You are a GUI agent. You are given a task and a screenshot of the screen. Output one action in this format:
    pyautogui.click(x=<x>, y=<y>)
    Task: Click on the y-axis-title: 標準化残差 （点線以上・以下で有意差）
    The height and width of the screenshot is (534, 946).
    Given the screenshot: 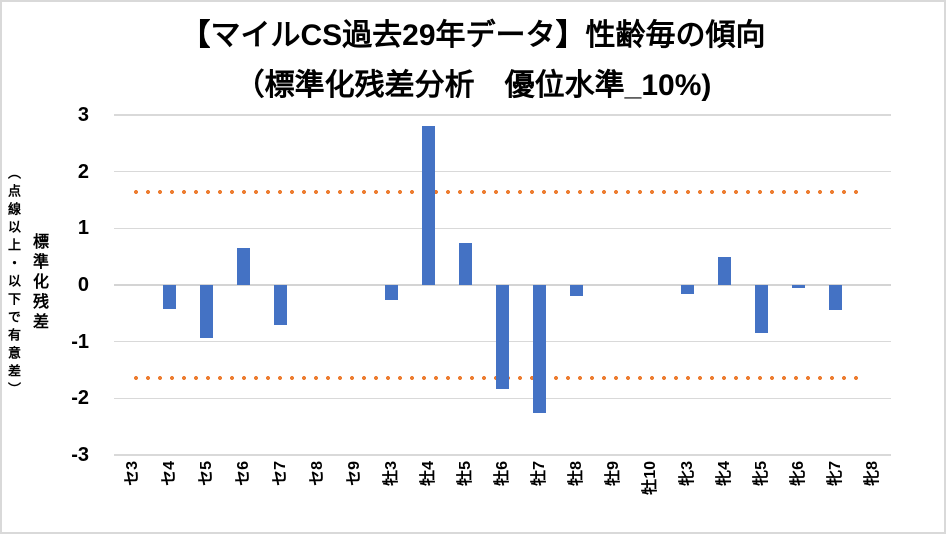 What is the action you would take?
    pyautogui.click(x=27, y=283)
    